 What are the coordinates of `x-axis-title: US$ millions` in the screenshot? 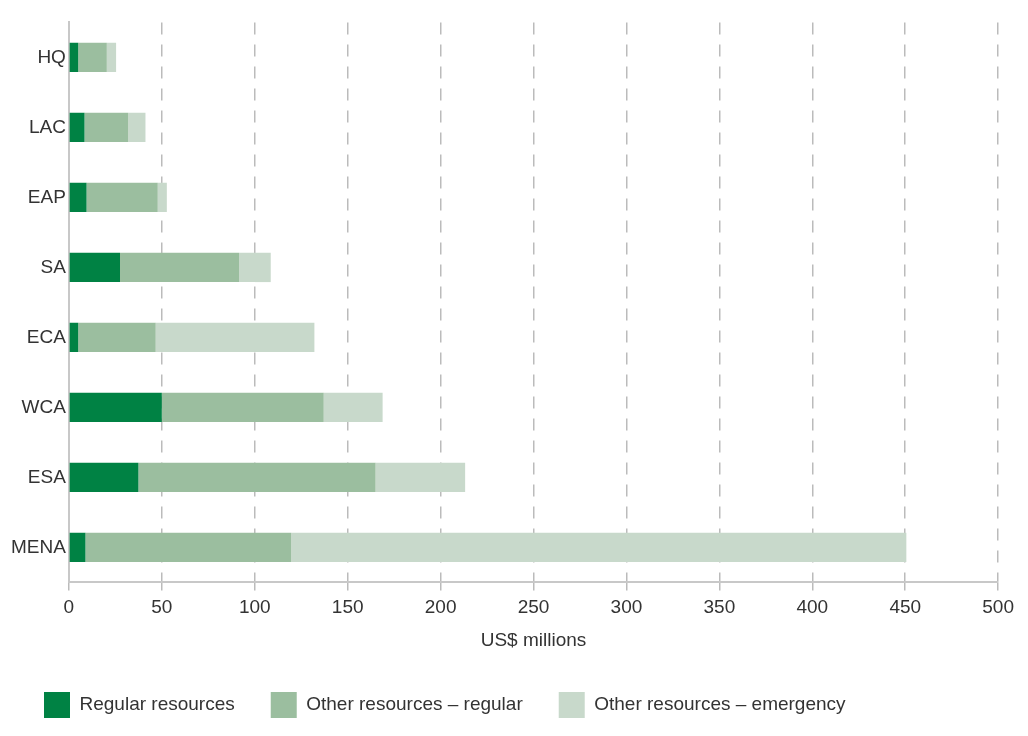 It's located at (533, 639).